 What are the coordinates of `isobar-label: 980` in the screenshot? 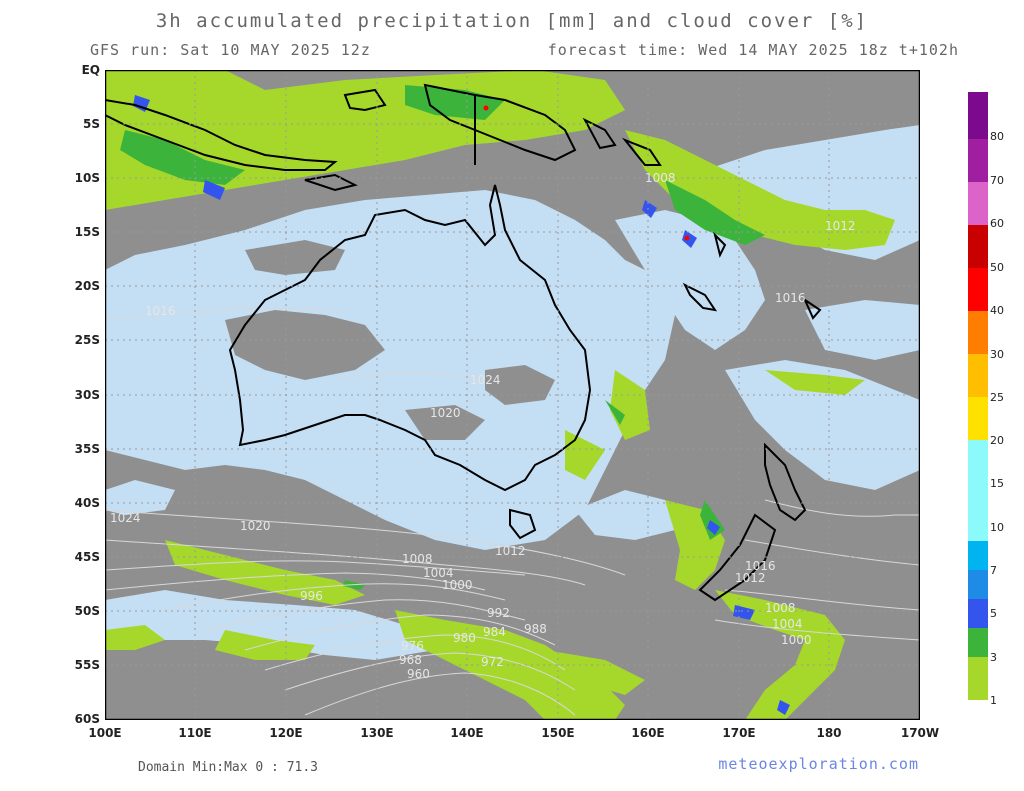 It's located at (464, 638).